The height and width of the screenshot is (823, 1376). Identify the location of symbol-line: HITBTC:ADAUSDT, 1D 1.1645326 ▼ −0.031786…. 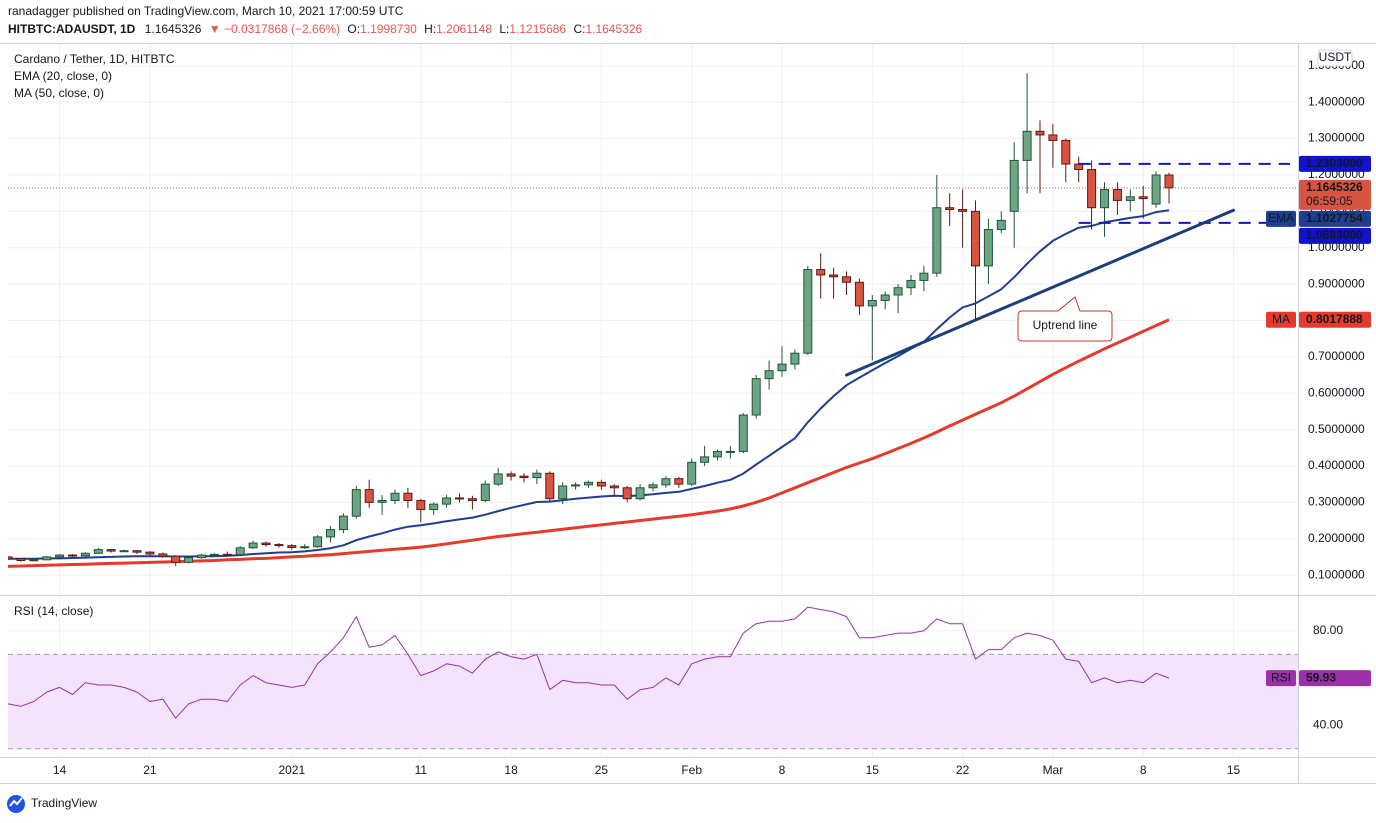
(325, 29).